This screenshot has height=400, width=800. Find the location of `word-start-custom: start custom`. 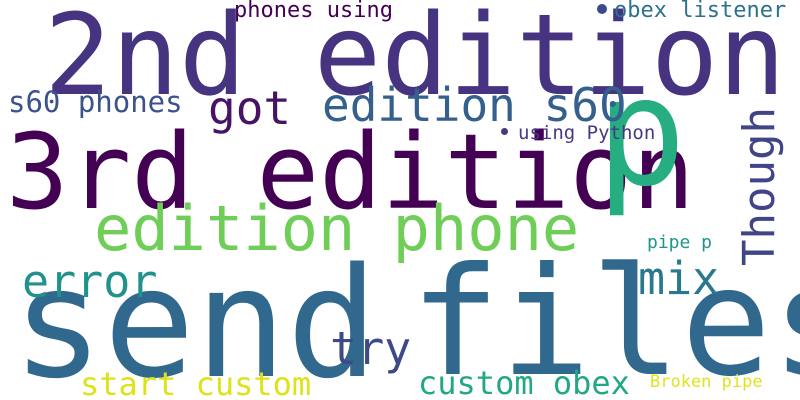

word-start-custom: start custom is located at coordinates (196, 382).